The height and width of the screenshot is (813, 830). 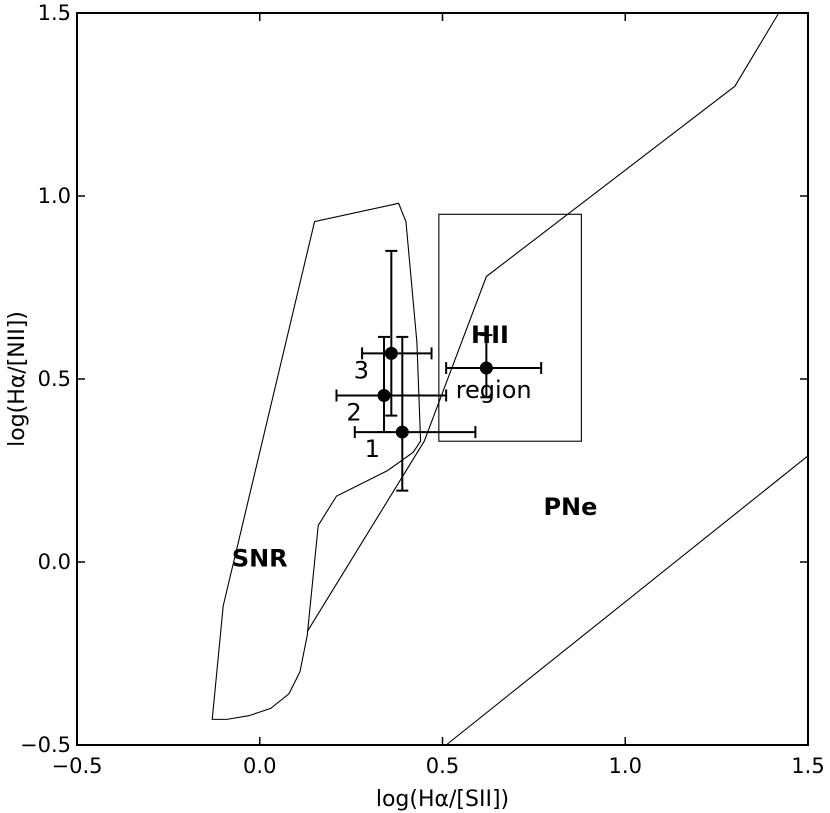 What do you see at coordinates (54, 13) in the screenshot?
I see `y-tick-label: 1.5` at bounding box center [54, 13].